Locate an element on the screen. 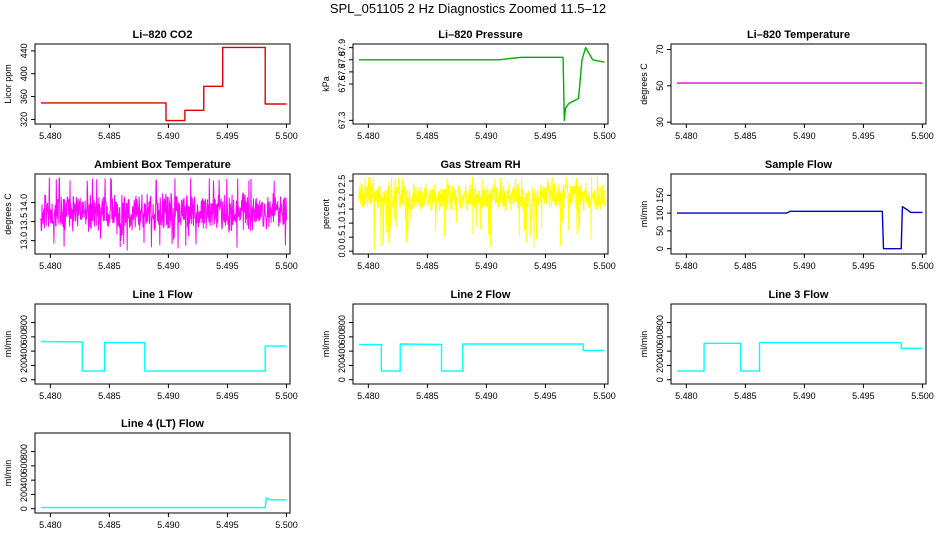  chart-title: Ambient Box Temperature is located at coordinates (162, 165).